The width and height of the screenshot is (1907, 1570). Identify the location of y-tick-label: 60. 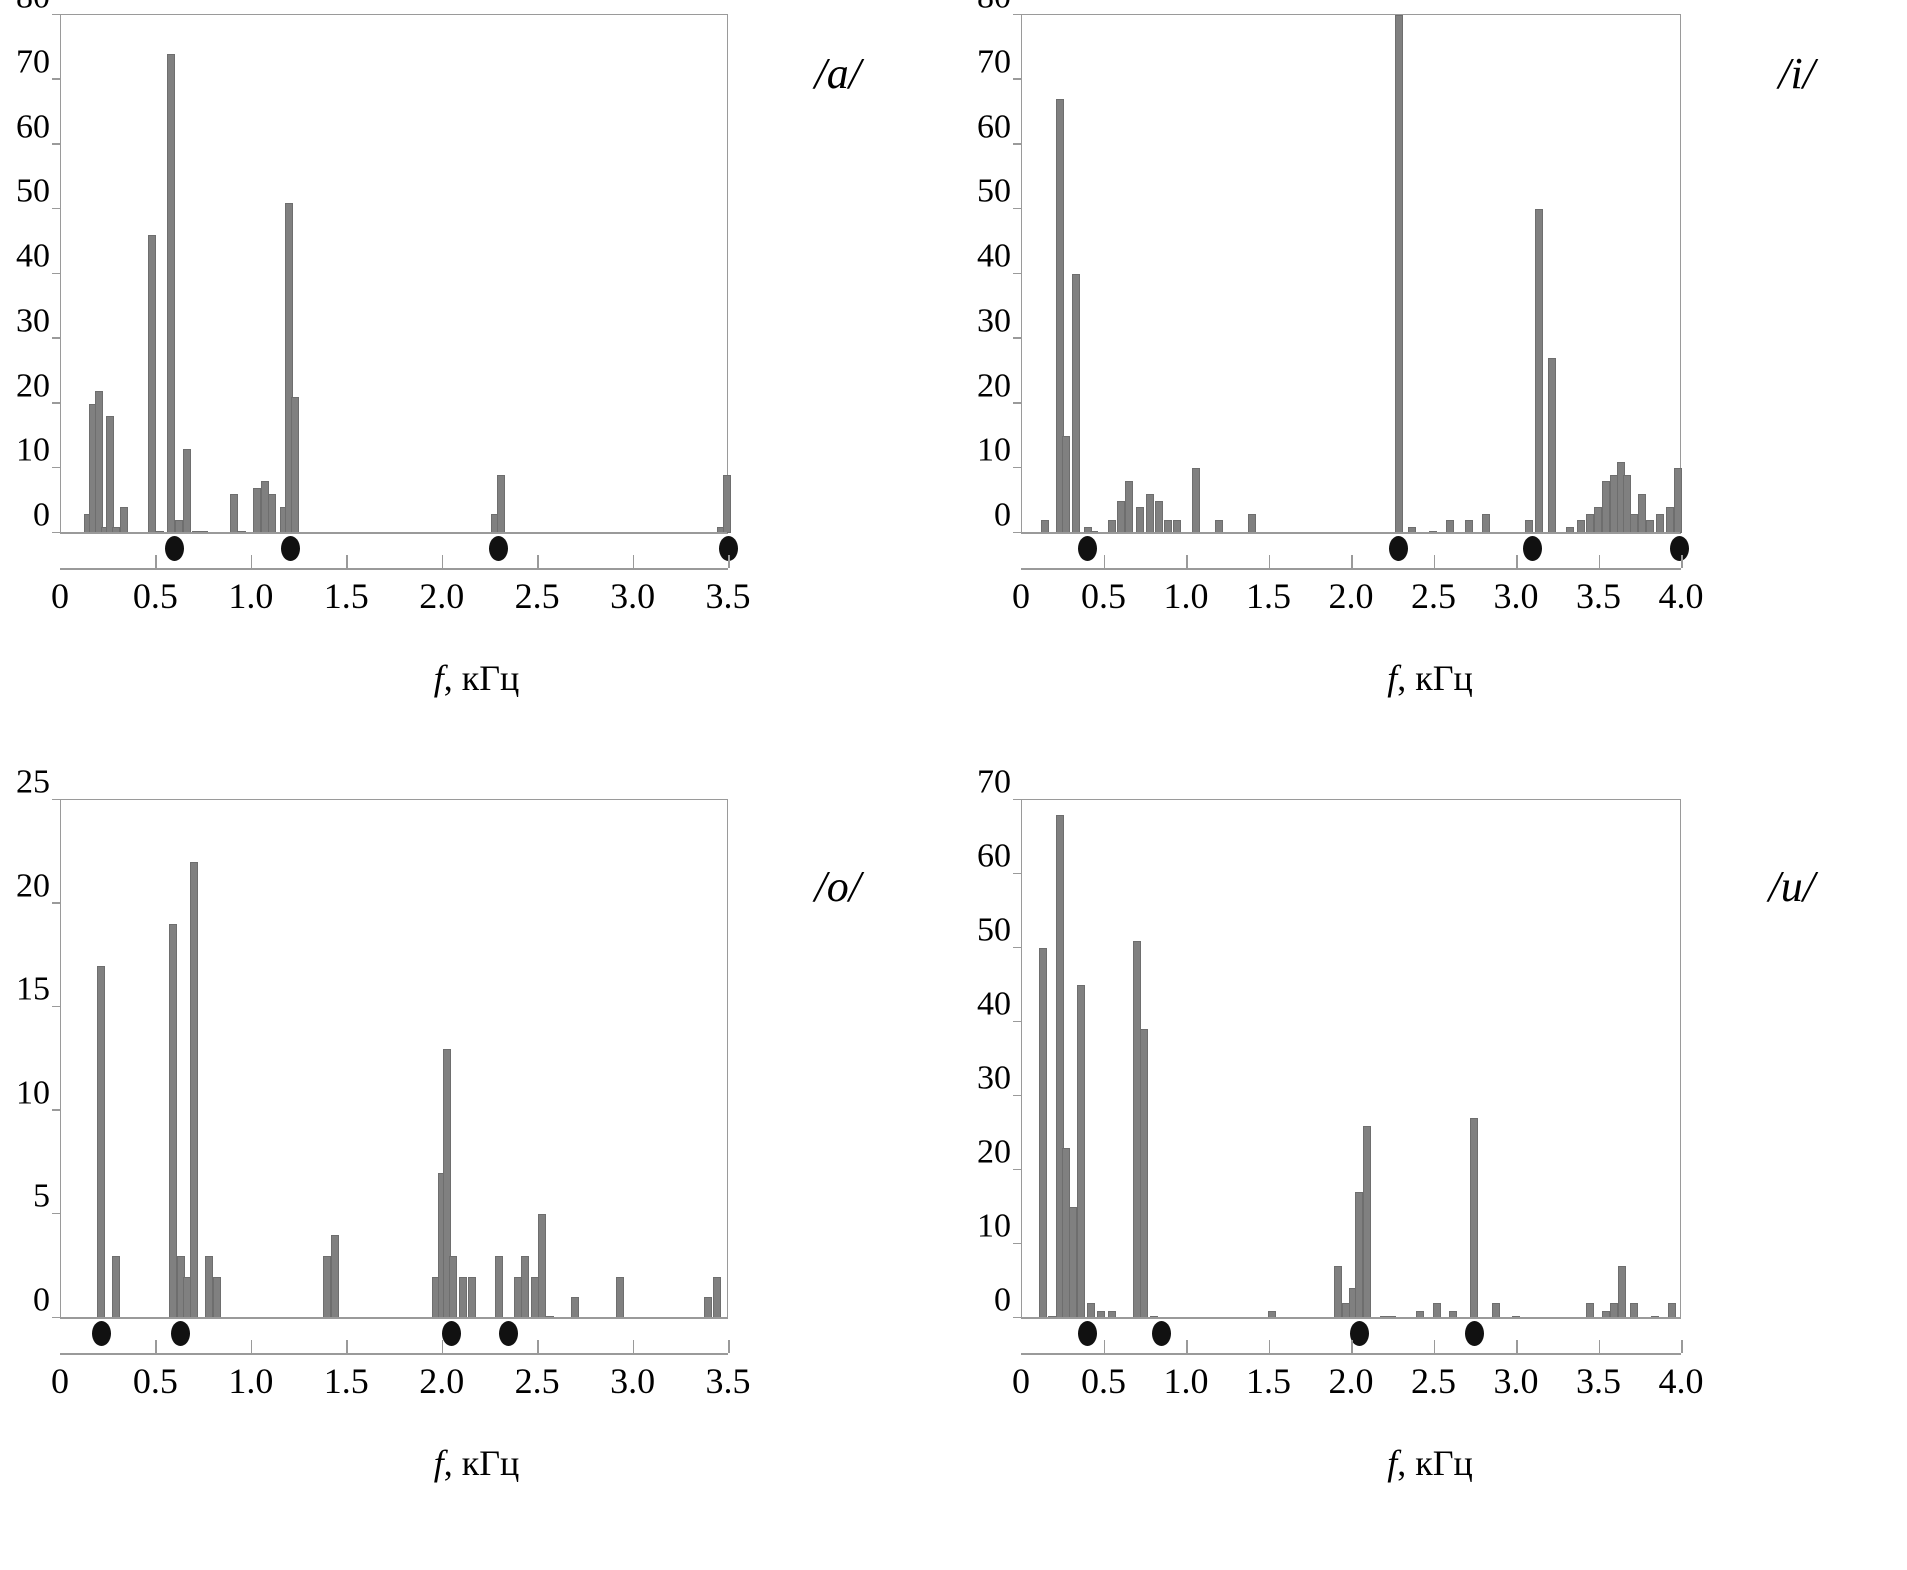
(994, 856).